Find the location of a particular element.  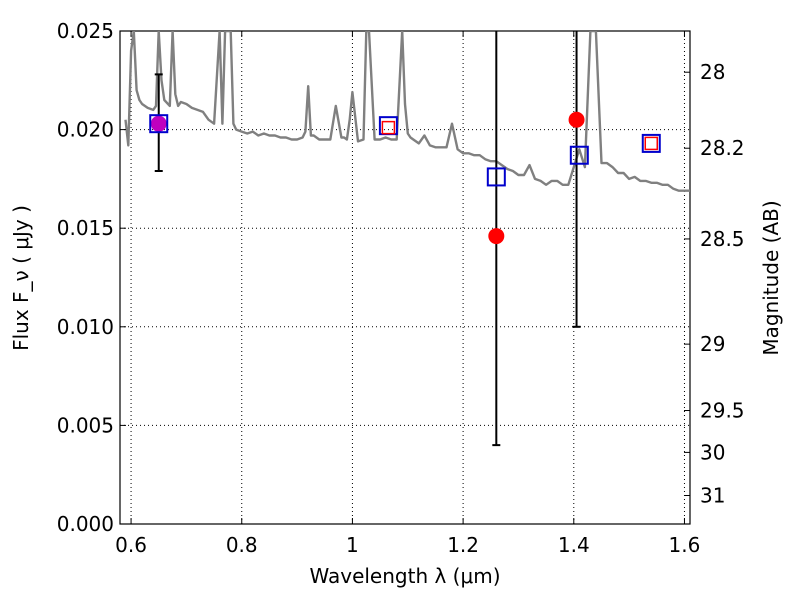

mag-tick-label: 31 is located at coordinates (712, 495).